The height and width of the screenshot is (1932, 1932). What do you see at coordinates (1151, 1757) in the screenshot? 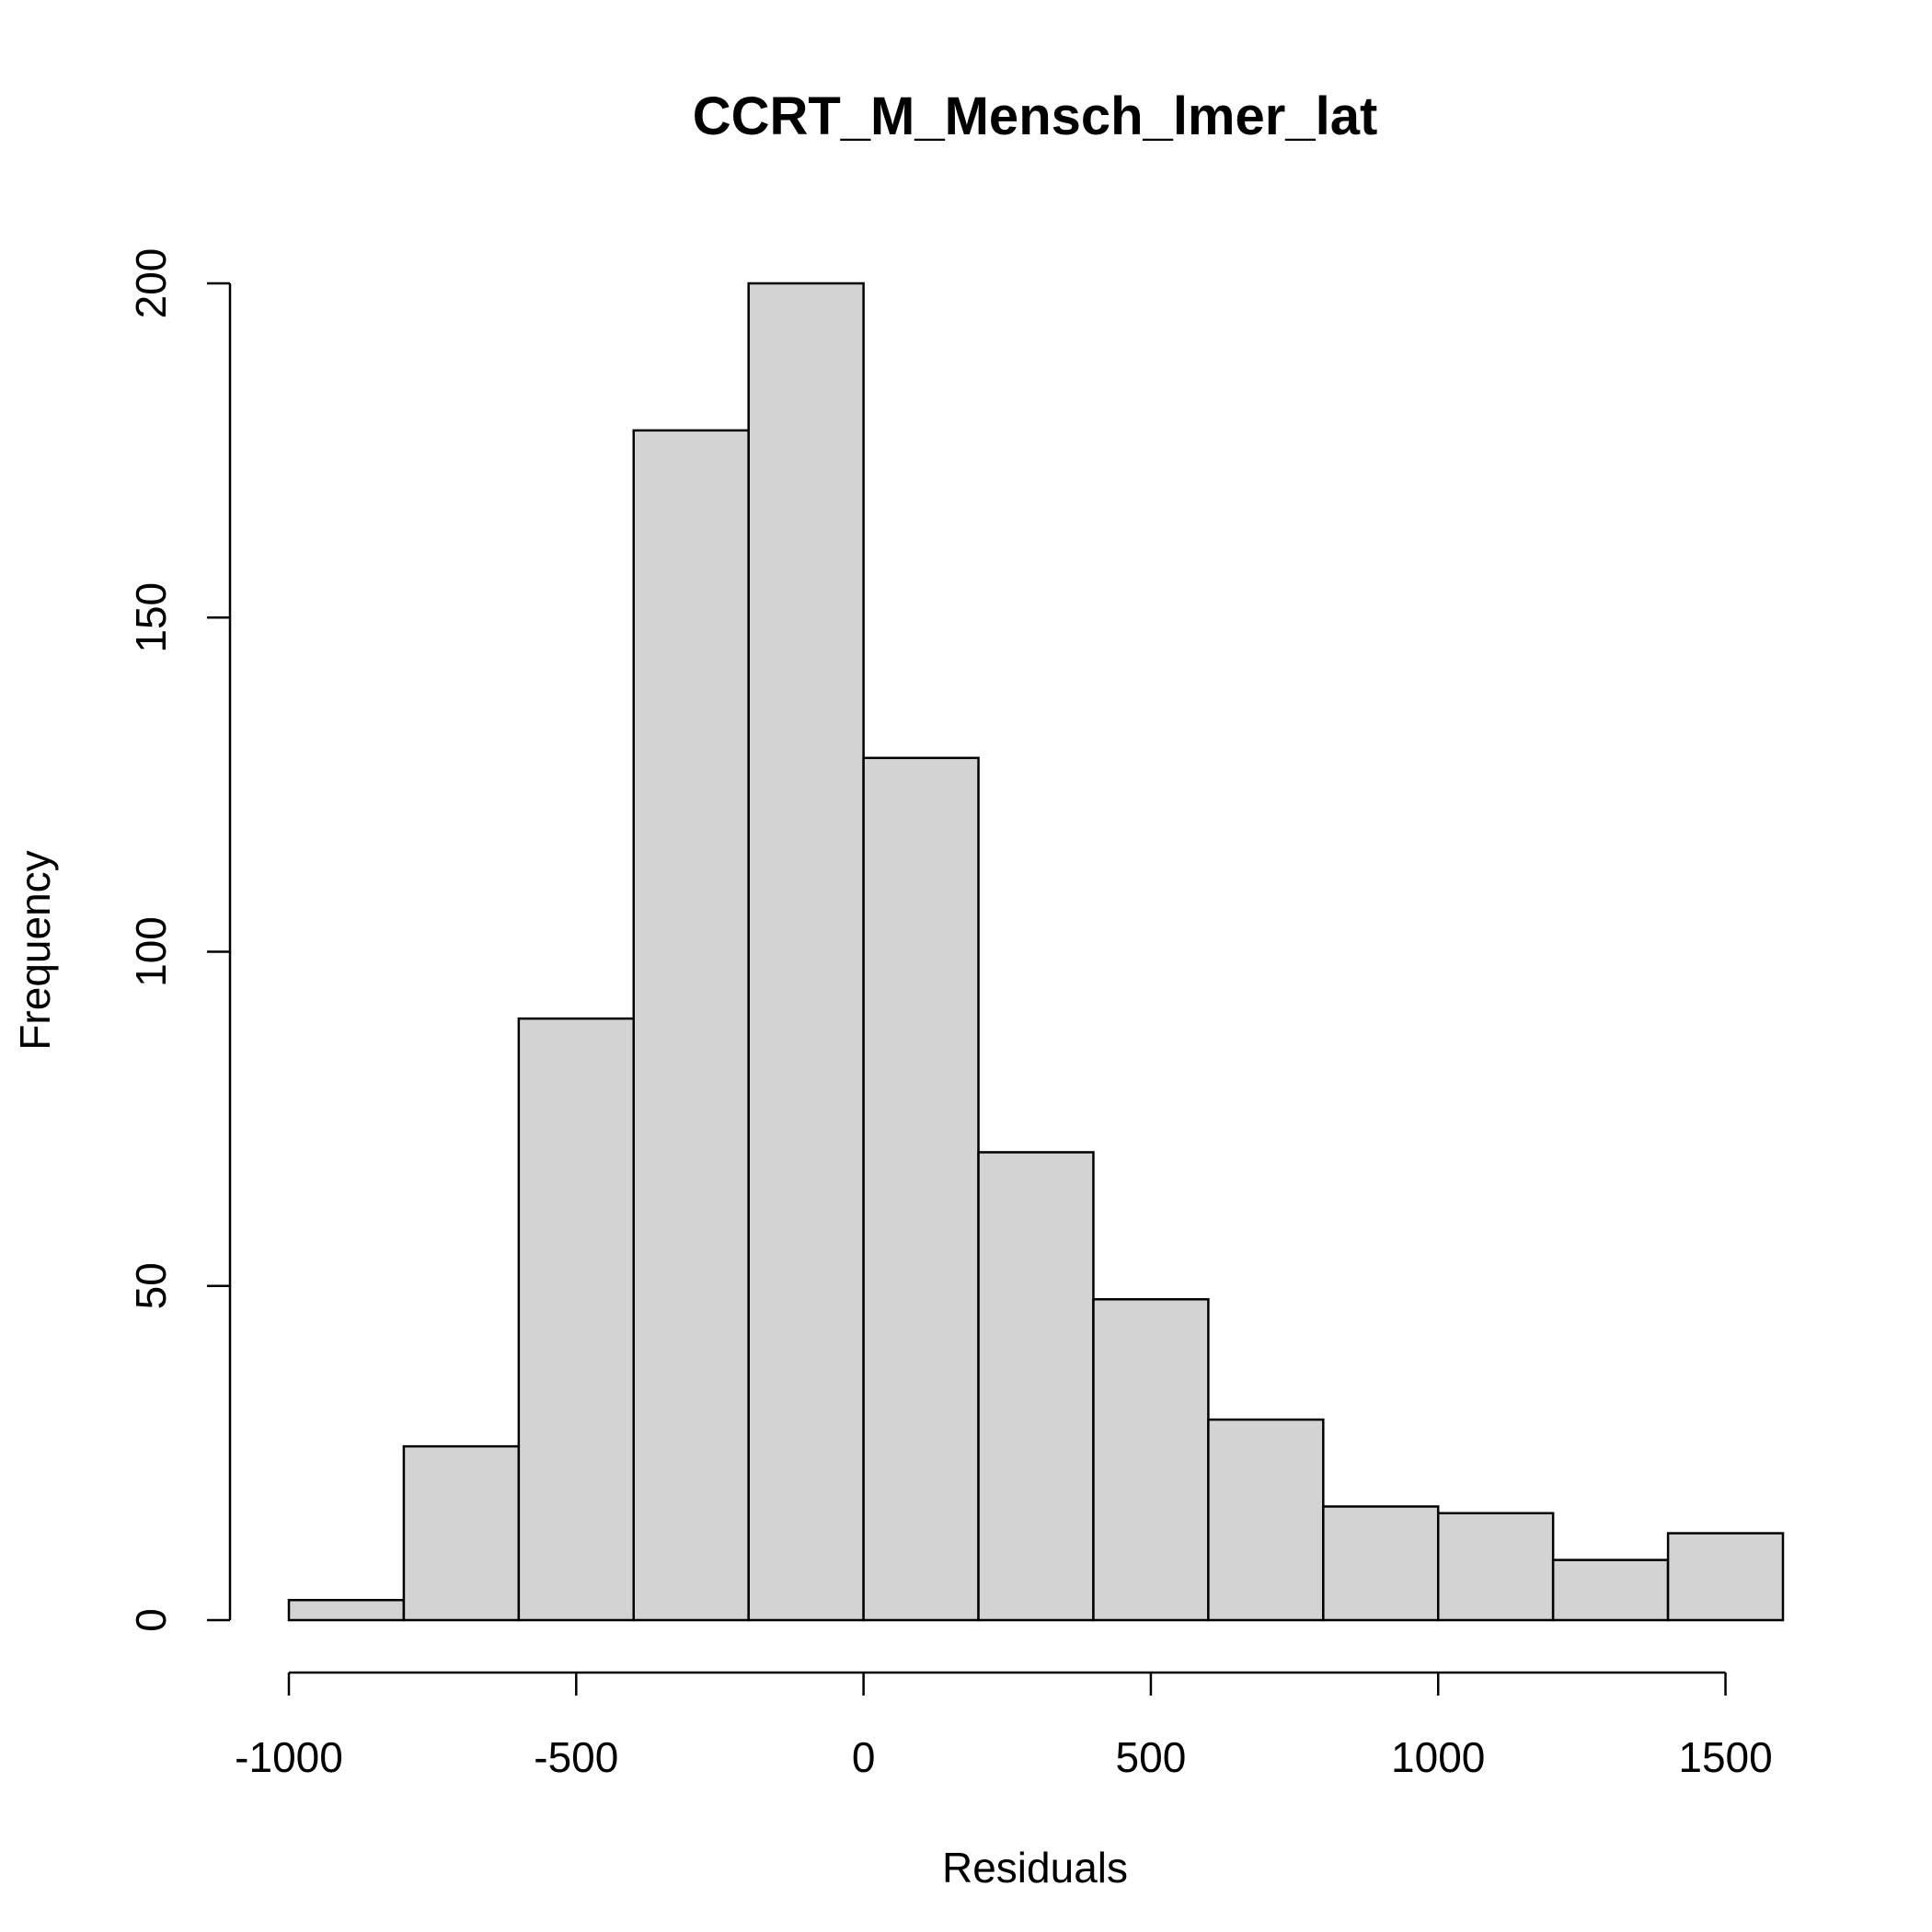
I see `x-tick-label: 500` at bounding box center [1151, 1757].